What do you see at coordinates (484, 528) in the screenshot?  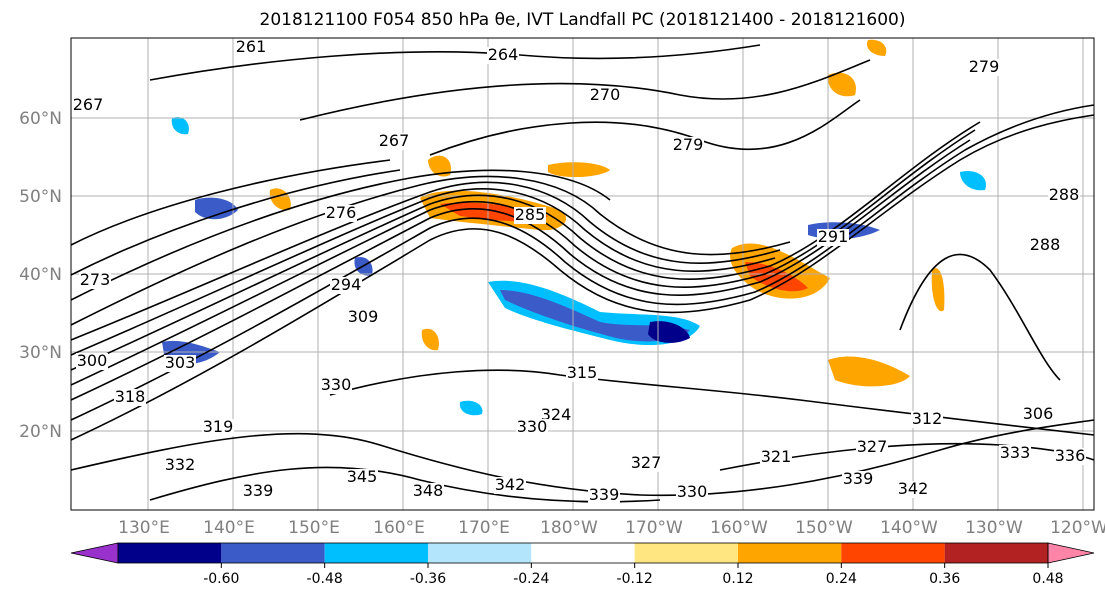 I see `lon-tick-label: 170°E` at bounding box center [484, 528].